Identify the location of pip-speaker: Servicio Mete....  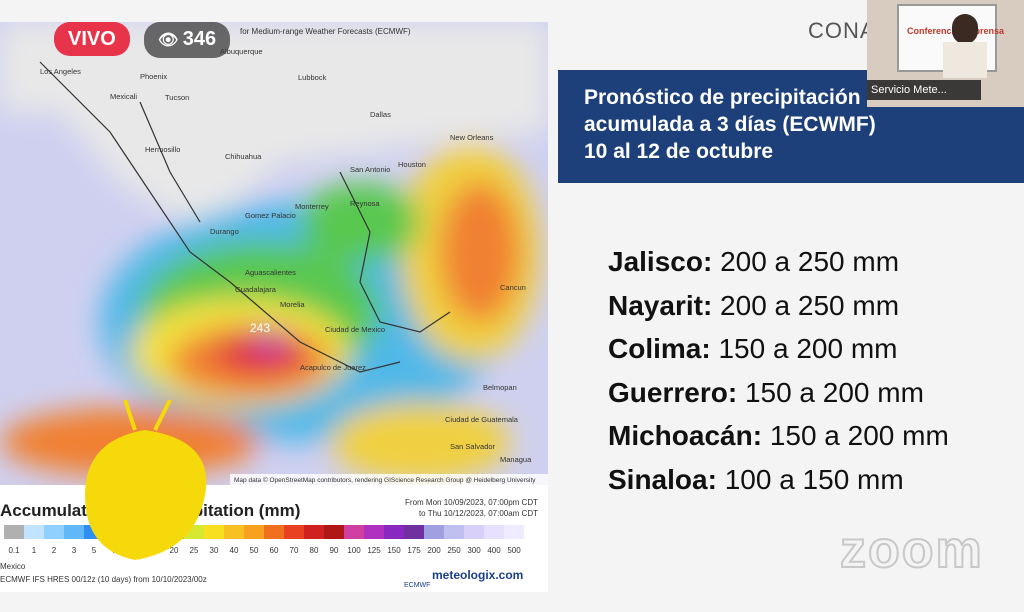
(924, 90).